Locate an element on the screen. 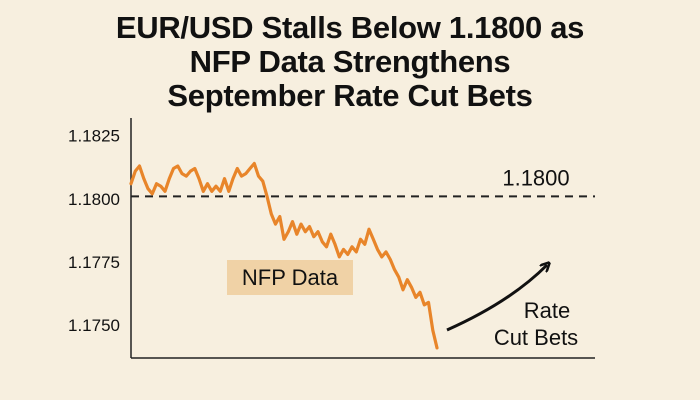 Image resolution: width=700 pixels, height=400 pixels. chart-title-line-2: NFP Data Strengthens is located at coordinates (350, 61).